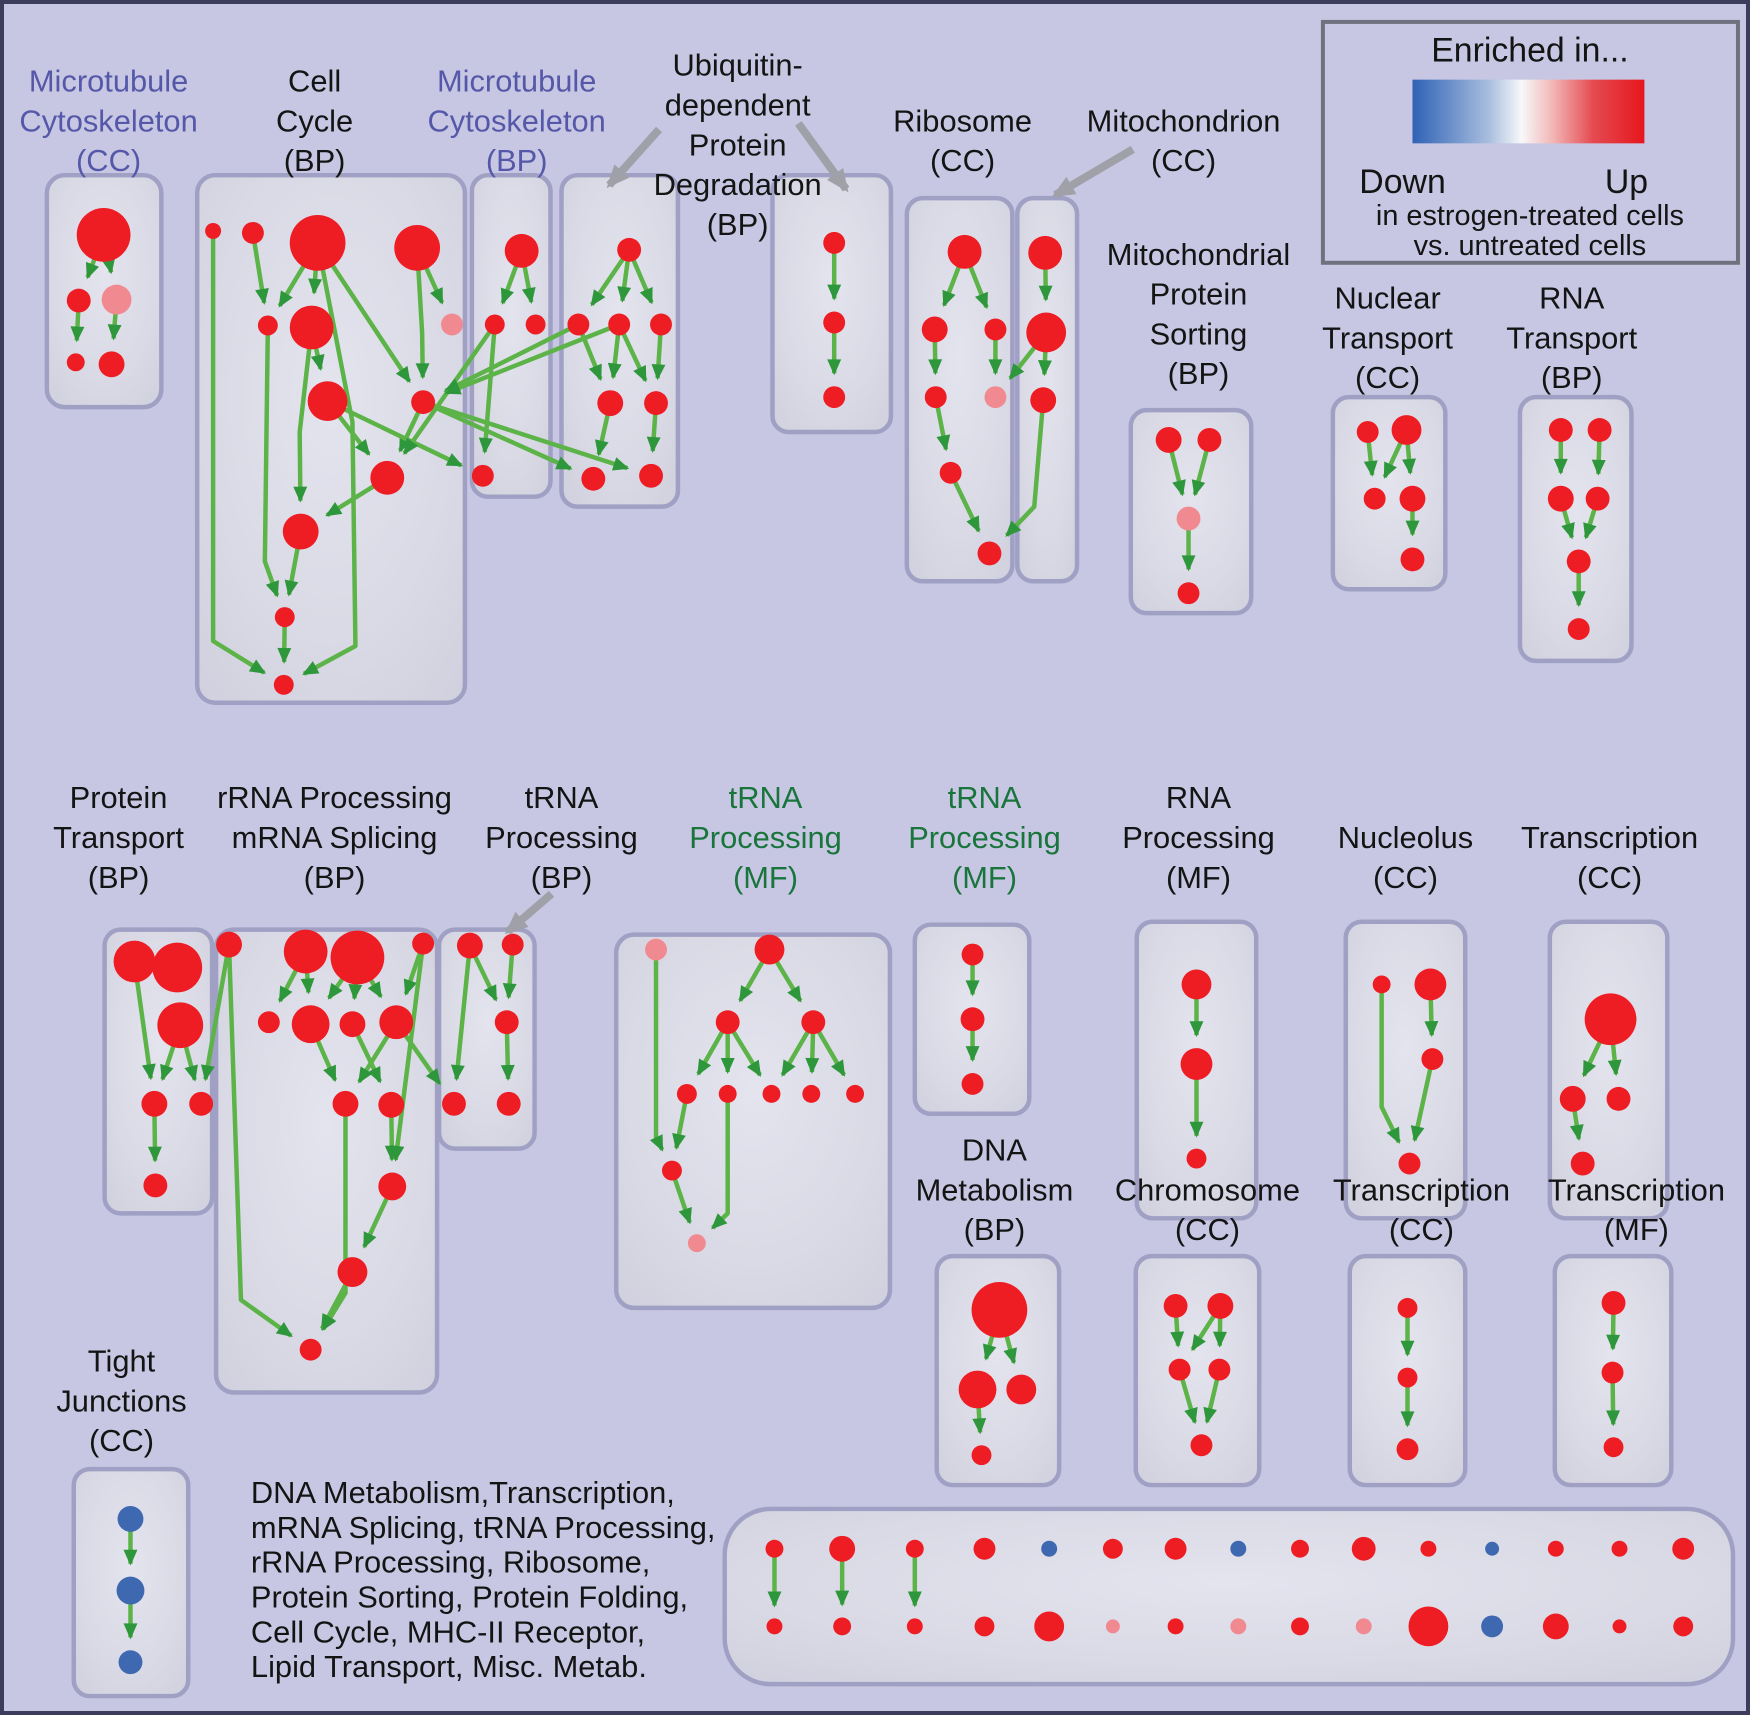 This screenshot has width=1750, height=1715. Describe the element at coordinates (452, 324) in the screenshot. I see `node-b8` at that location.